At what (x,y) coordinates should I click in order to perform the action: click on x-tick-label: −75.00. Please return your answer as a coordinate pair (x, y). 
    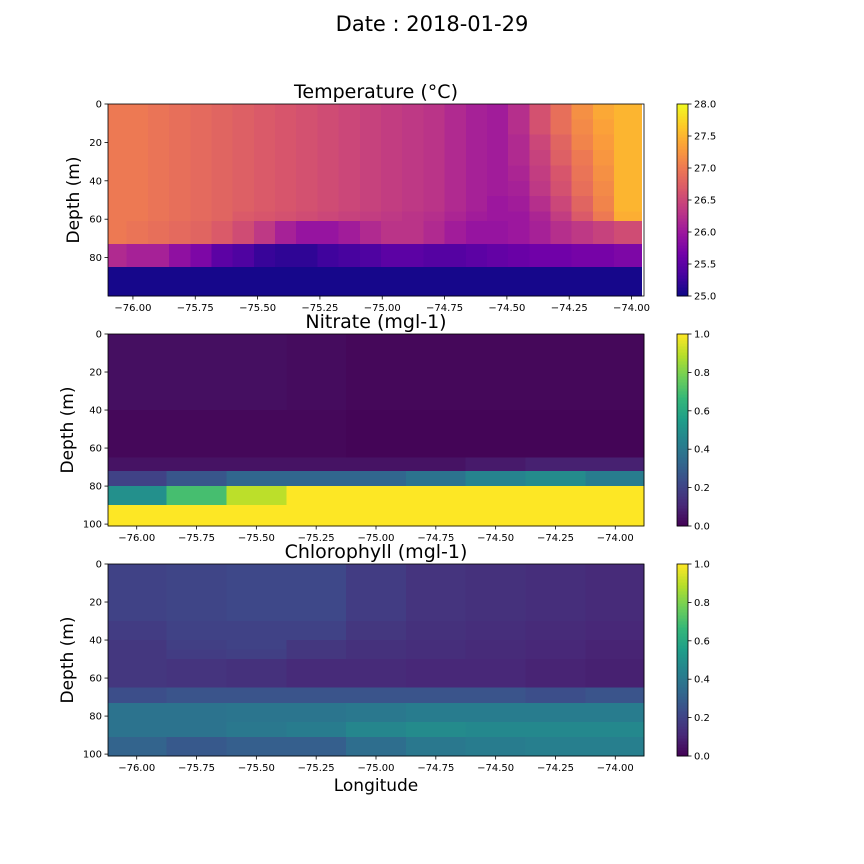
    Looking at the image, I should click on (382, 308).